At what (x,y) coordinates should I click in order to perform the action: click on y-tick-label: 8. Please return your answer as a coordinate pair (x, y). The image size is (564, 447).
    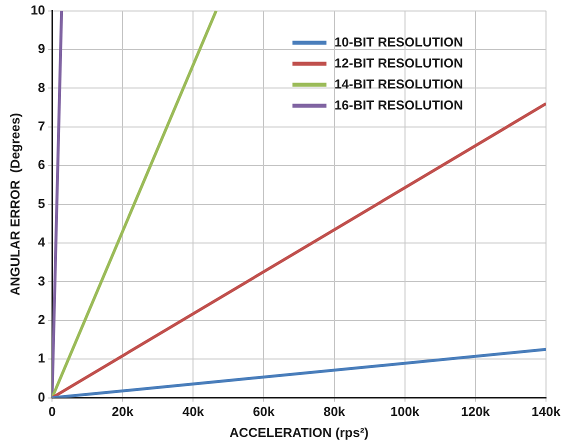
    Looking at the image, I should click on (42, 87).